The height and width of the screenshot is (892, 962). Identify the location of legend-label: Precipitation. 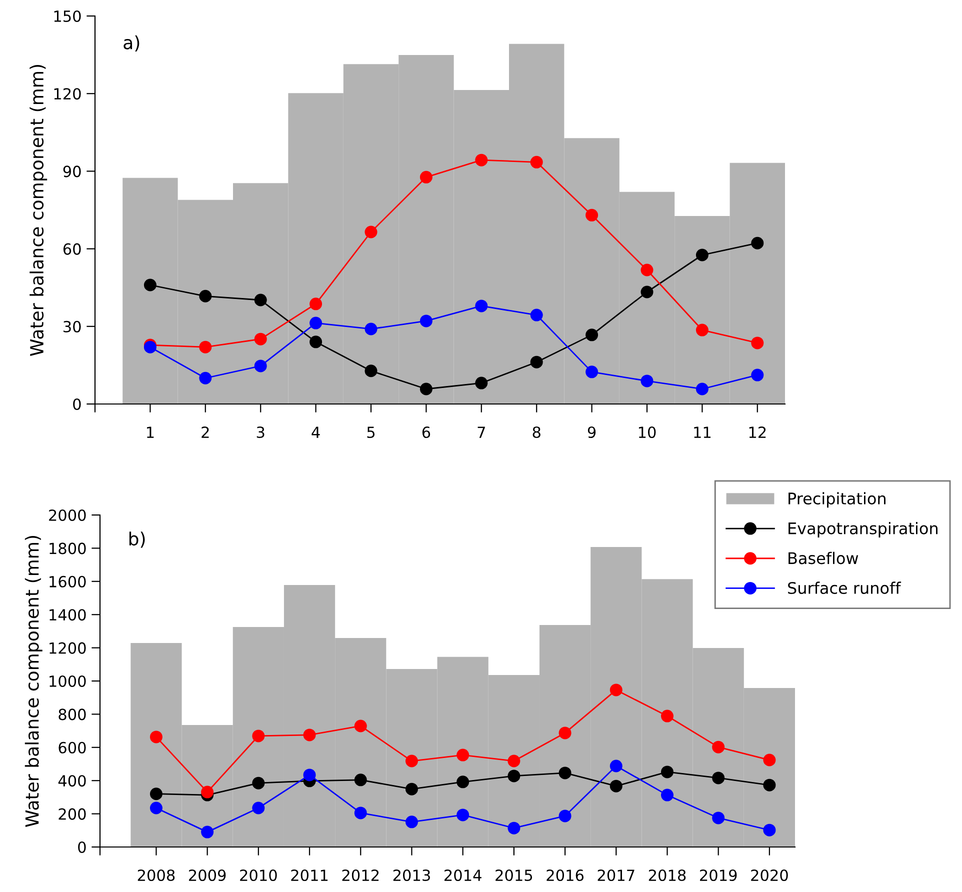
(837, 500).